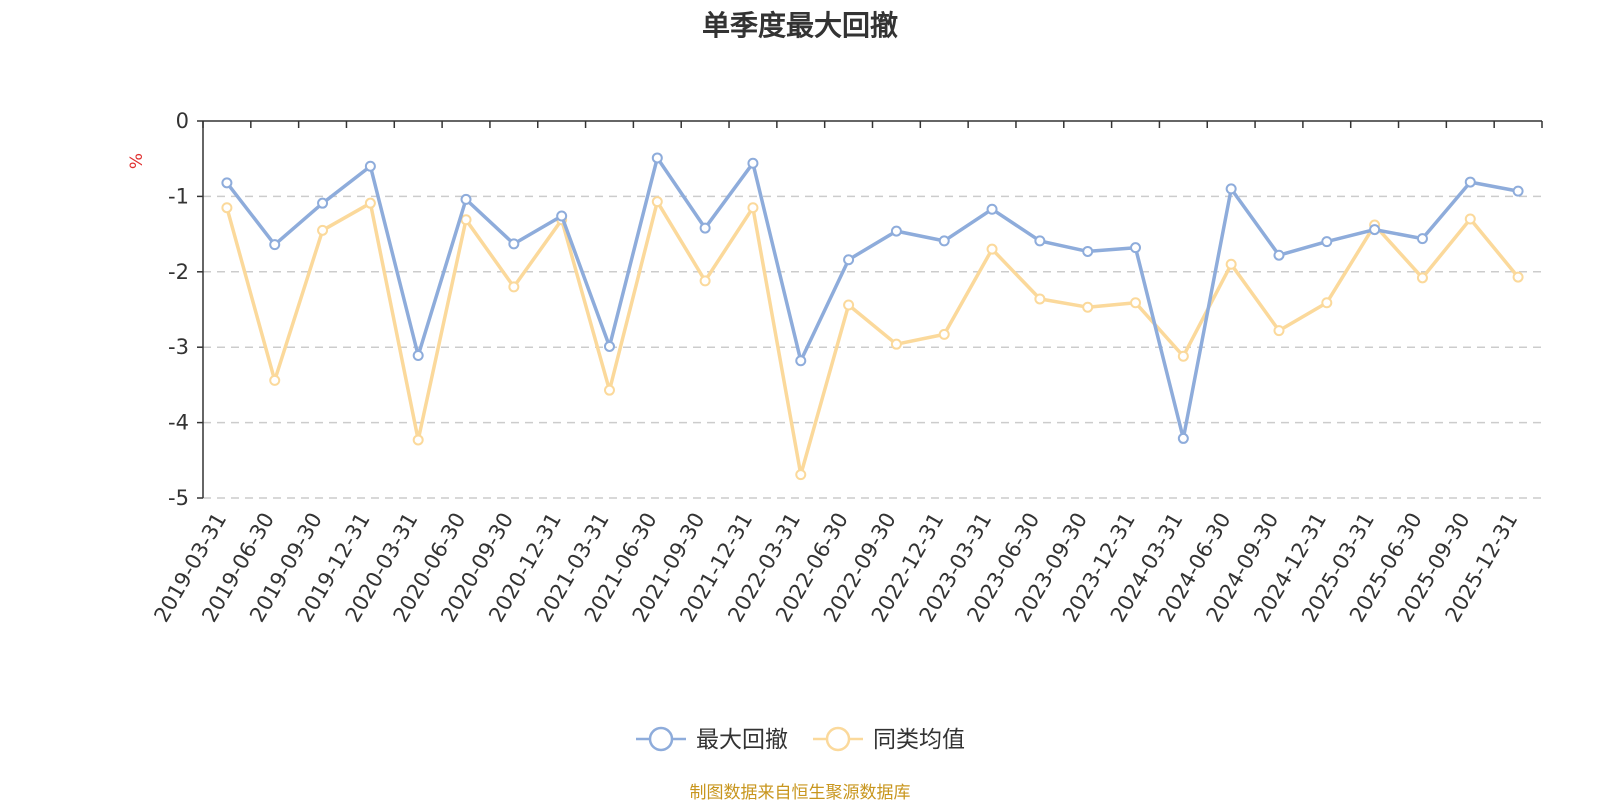 This screenshot has width=1600, height=803. I want to click on y-tick-label: -1, so click(178, 196).